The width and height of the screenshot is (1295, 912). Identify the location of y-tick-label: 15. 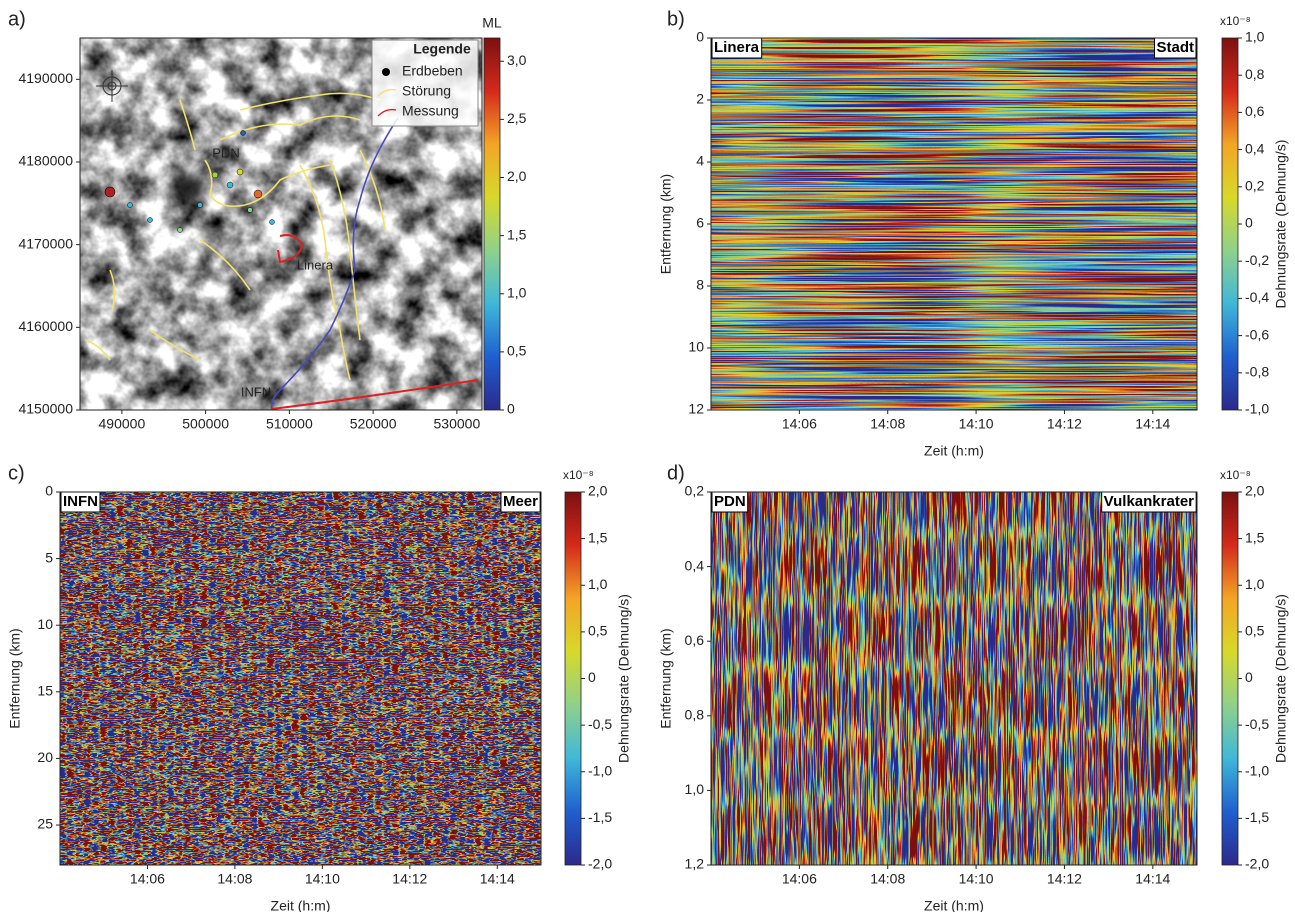
(45, 691).